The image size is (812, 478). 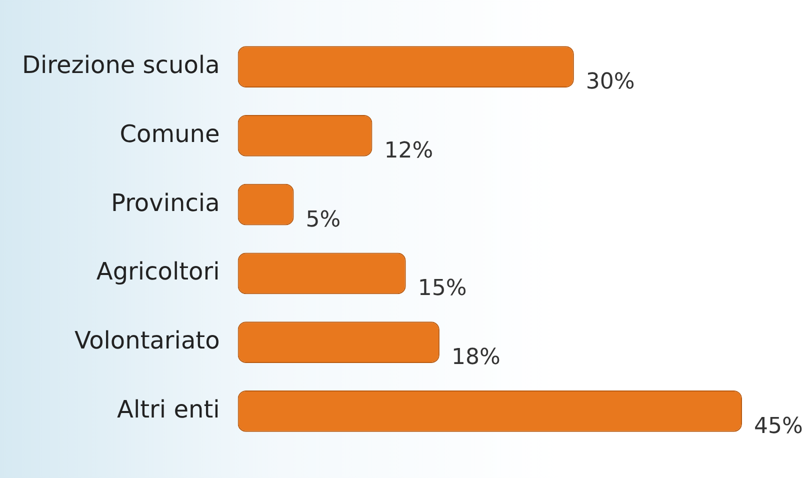 I want to click on y-tick-label: Provincia, so click(x=165, y=202).